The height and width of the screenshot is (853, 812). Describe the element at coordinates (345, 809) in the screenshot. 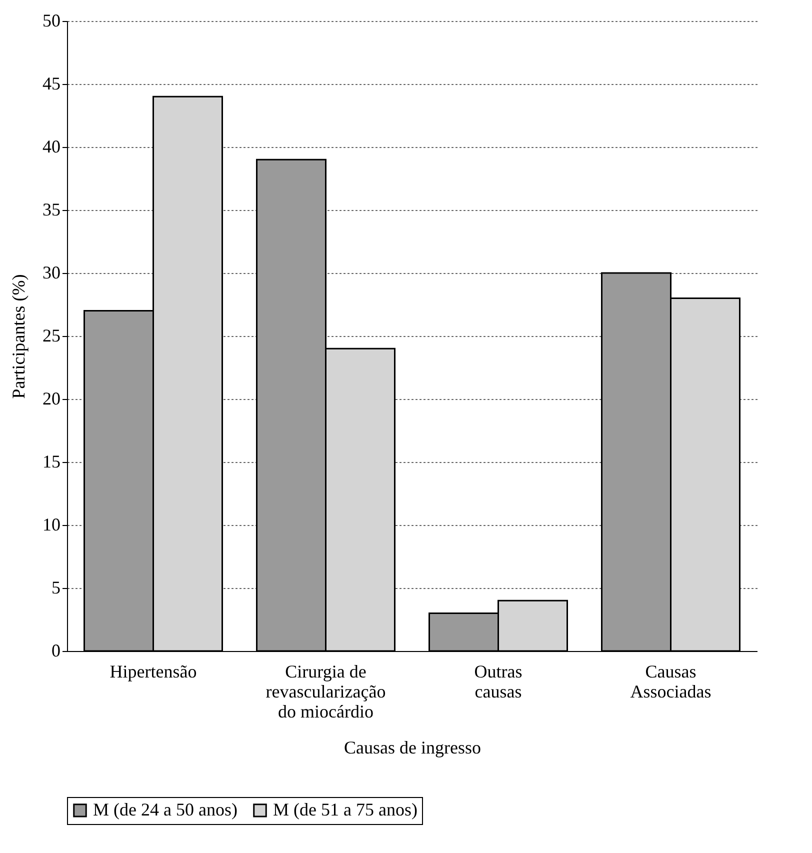

I see `legend-label: M (de 51 a 75 anos)` at that location.